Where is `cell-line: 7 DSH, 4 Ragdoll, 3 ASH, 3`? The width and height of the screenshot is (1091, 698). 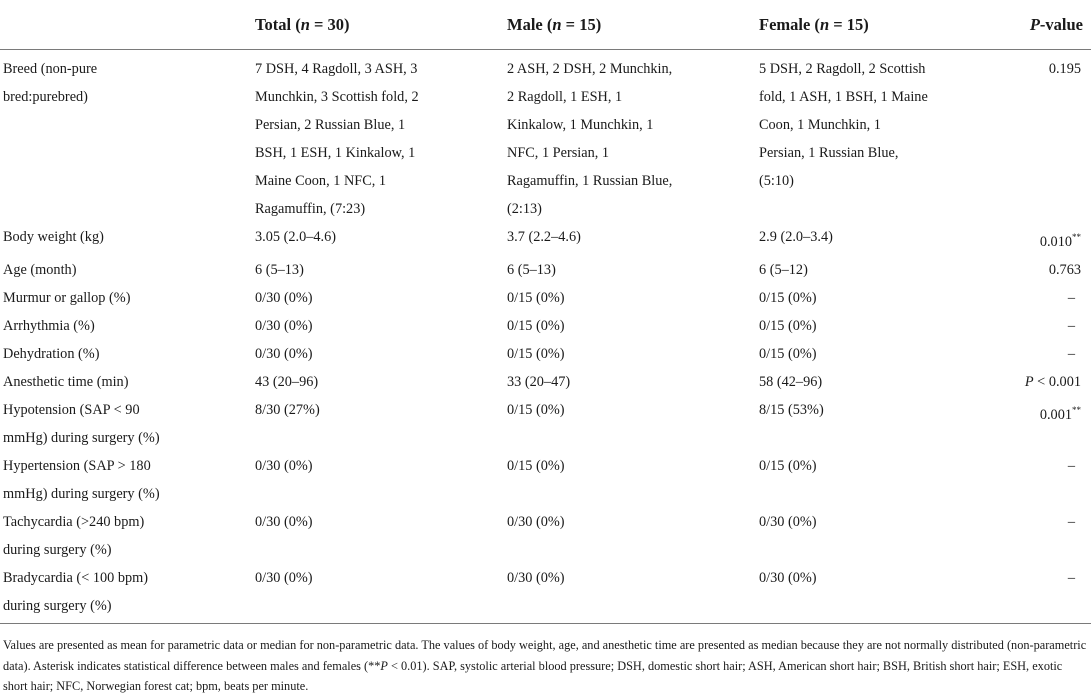 cell-line: 7 DSH, 4 Ragdoll, 3 ASH, 3 is located at coordinates (336, 69).